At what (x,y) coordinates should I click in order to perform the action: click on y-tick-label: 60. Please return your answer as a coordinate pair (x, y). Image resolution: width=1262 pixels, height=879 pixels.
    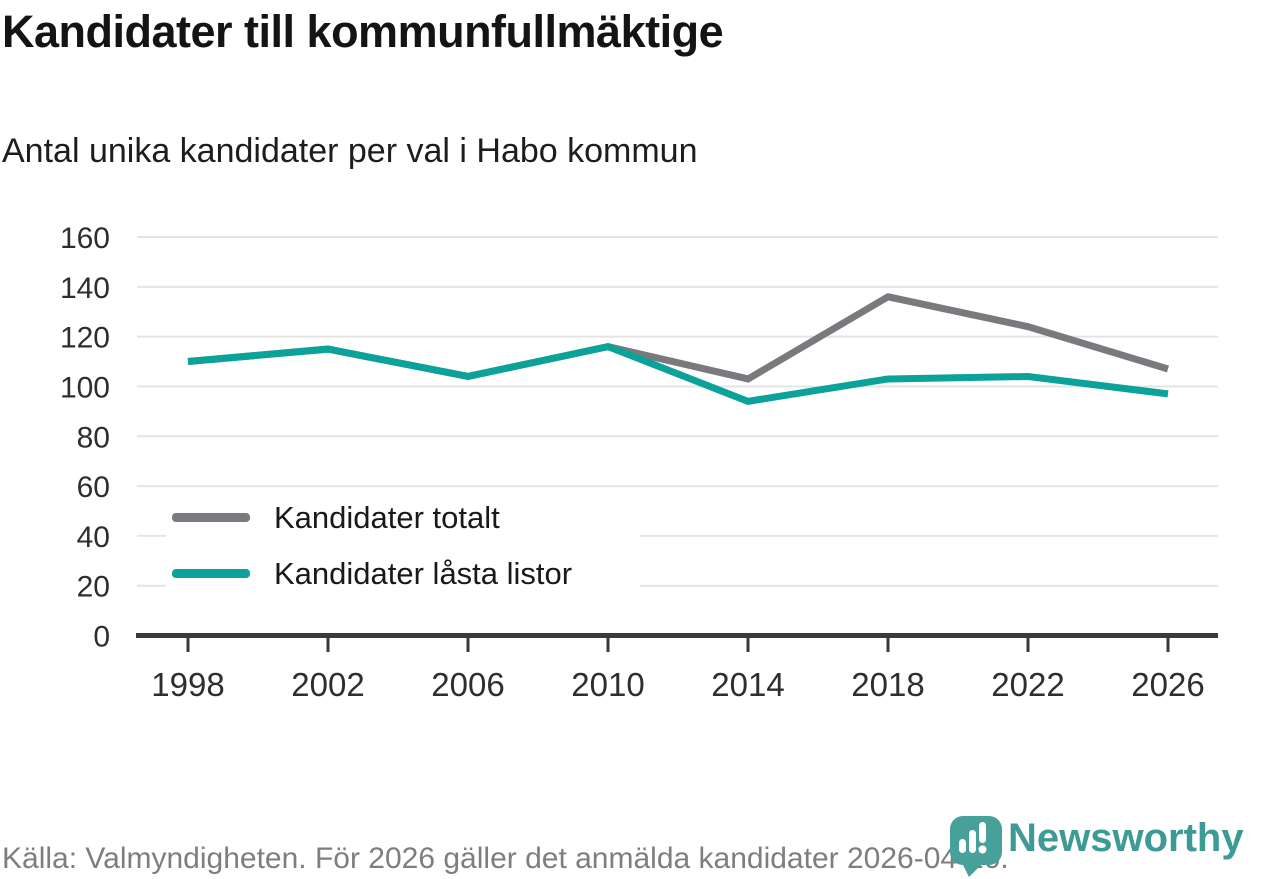
    Looking at the image, I should click on (93, 487).